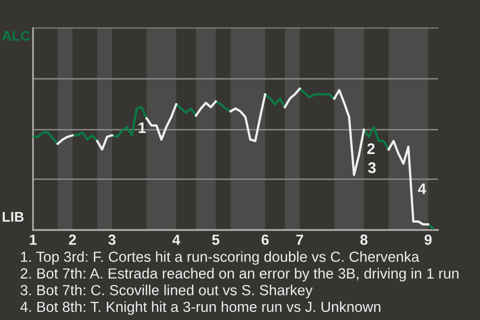 The height and width of the screenshot is (320, 480). What do you see at coordinates (216, 239) in the screenshot?
I see `x-tick-label: 5` at bounding box center [216, 239].